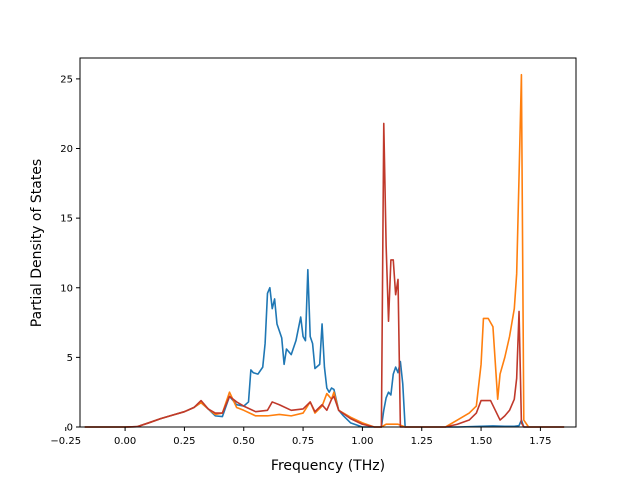  What do you see at coordinates (66, 219) in the screenshot?
I see `y-tick-label: 15` at bounding box center [66, 219].